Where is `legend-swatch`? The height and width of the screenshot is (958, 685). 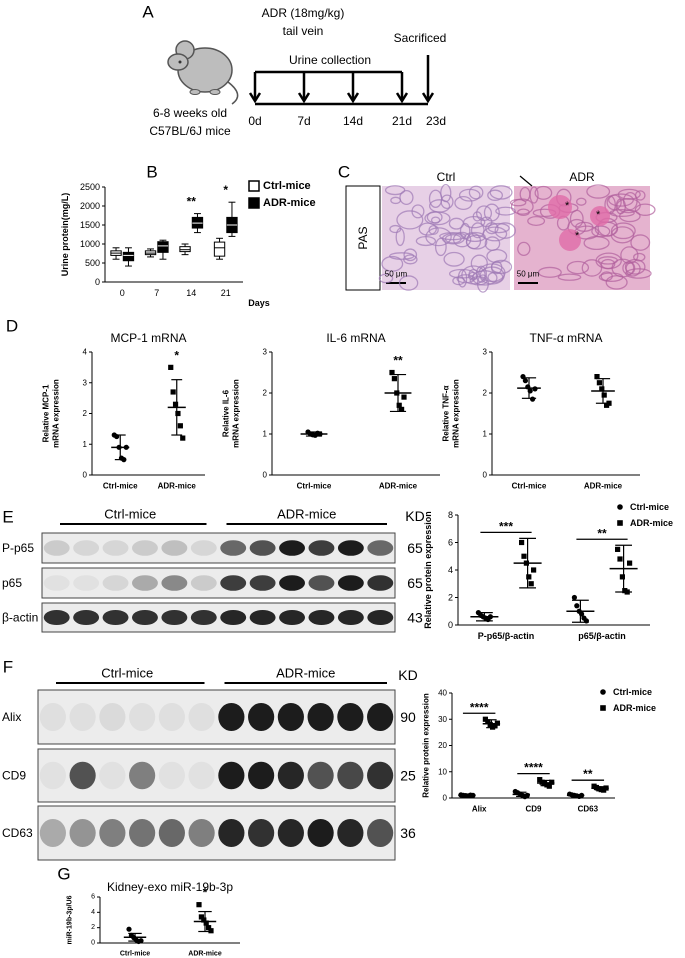
legend-swatch is located at coordinates (254, 186).